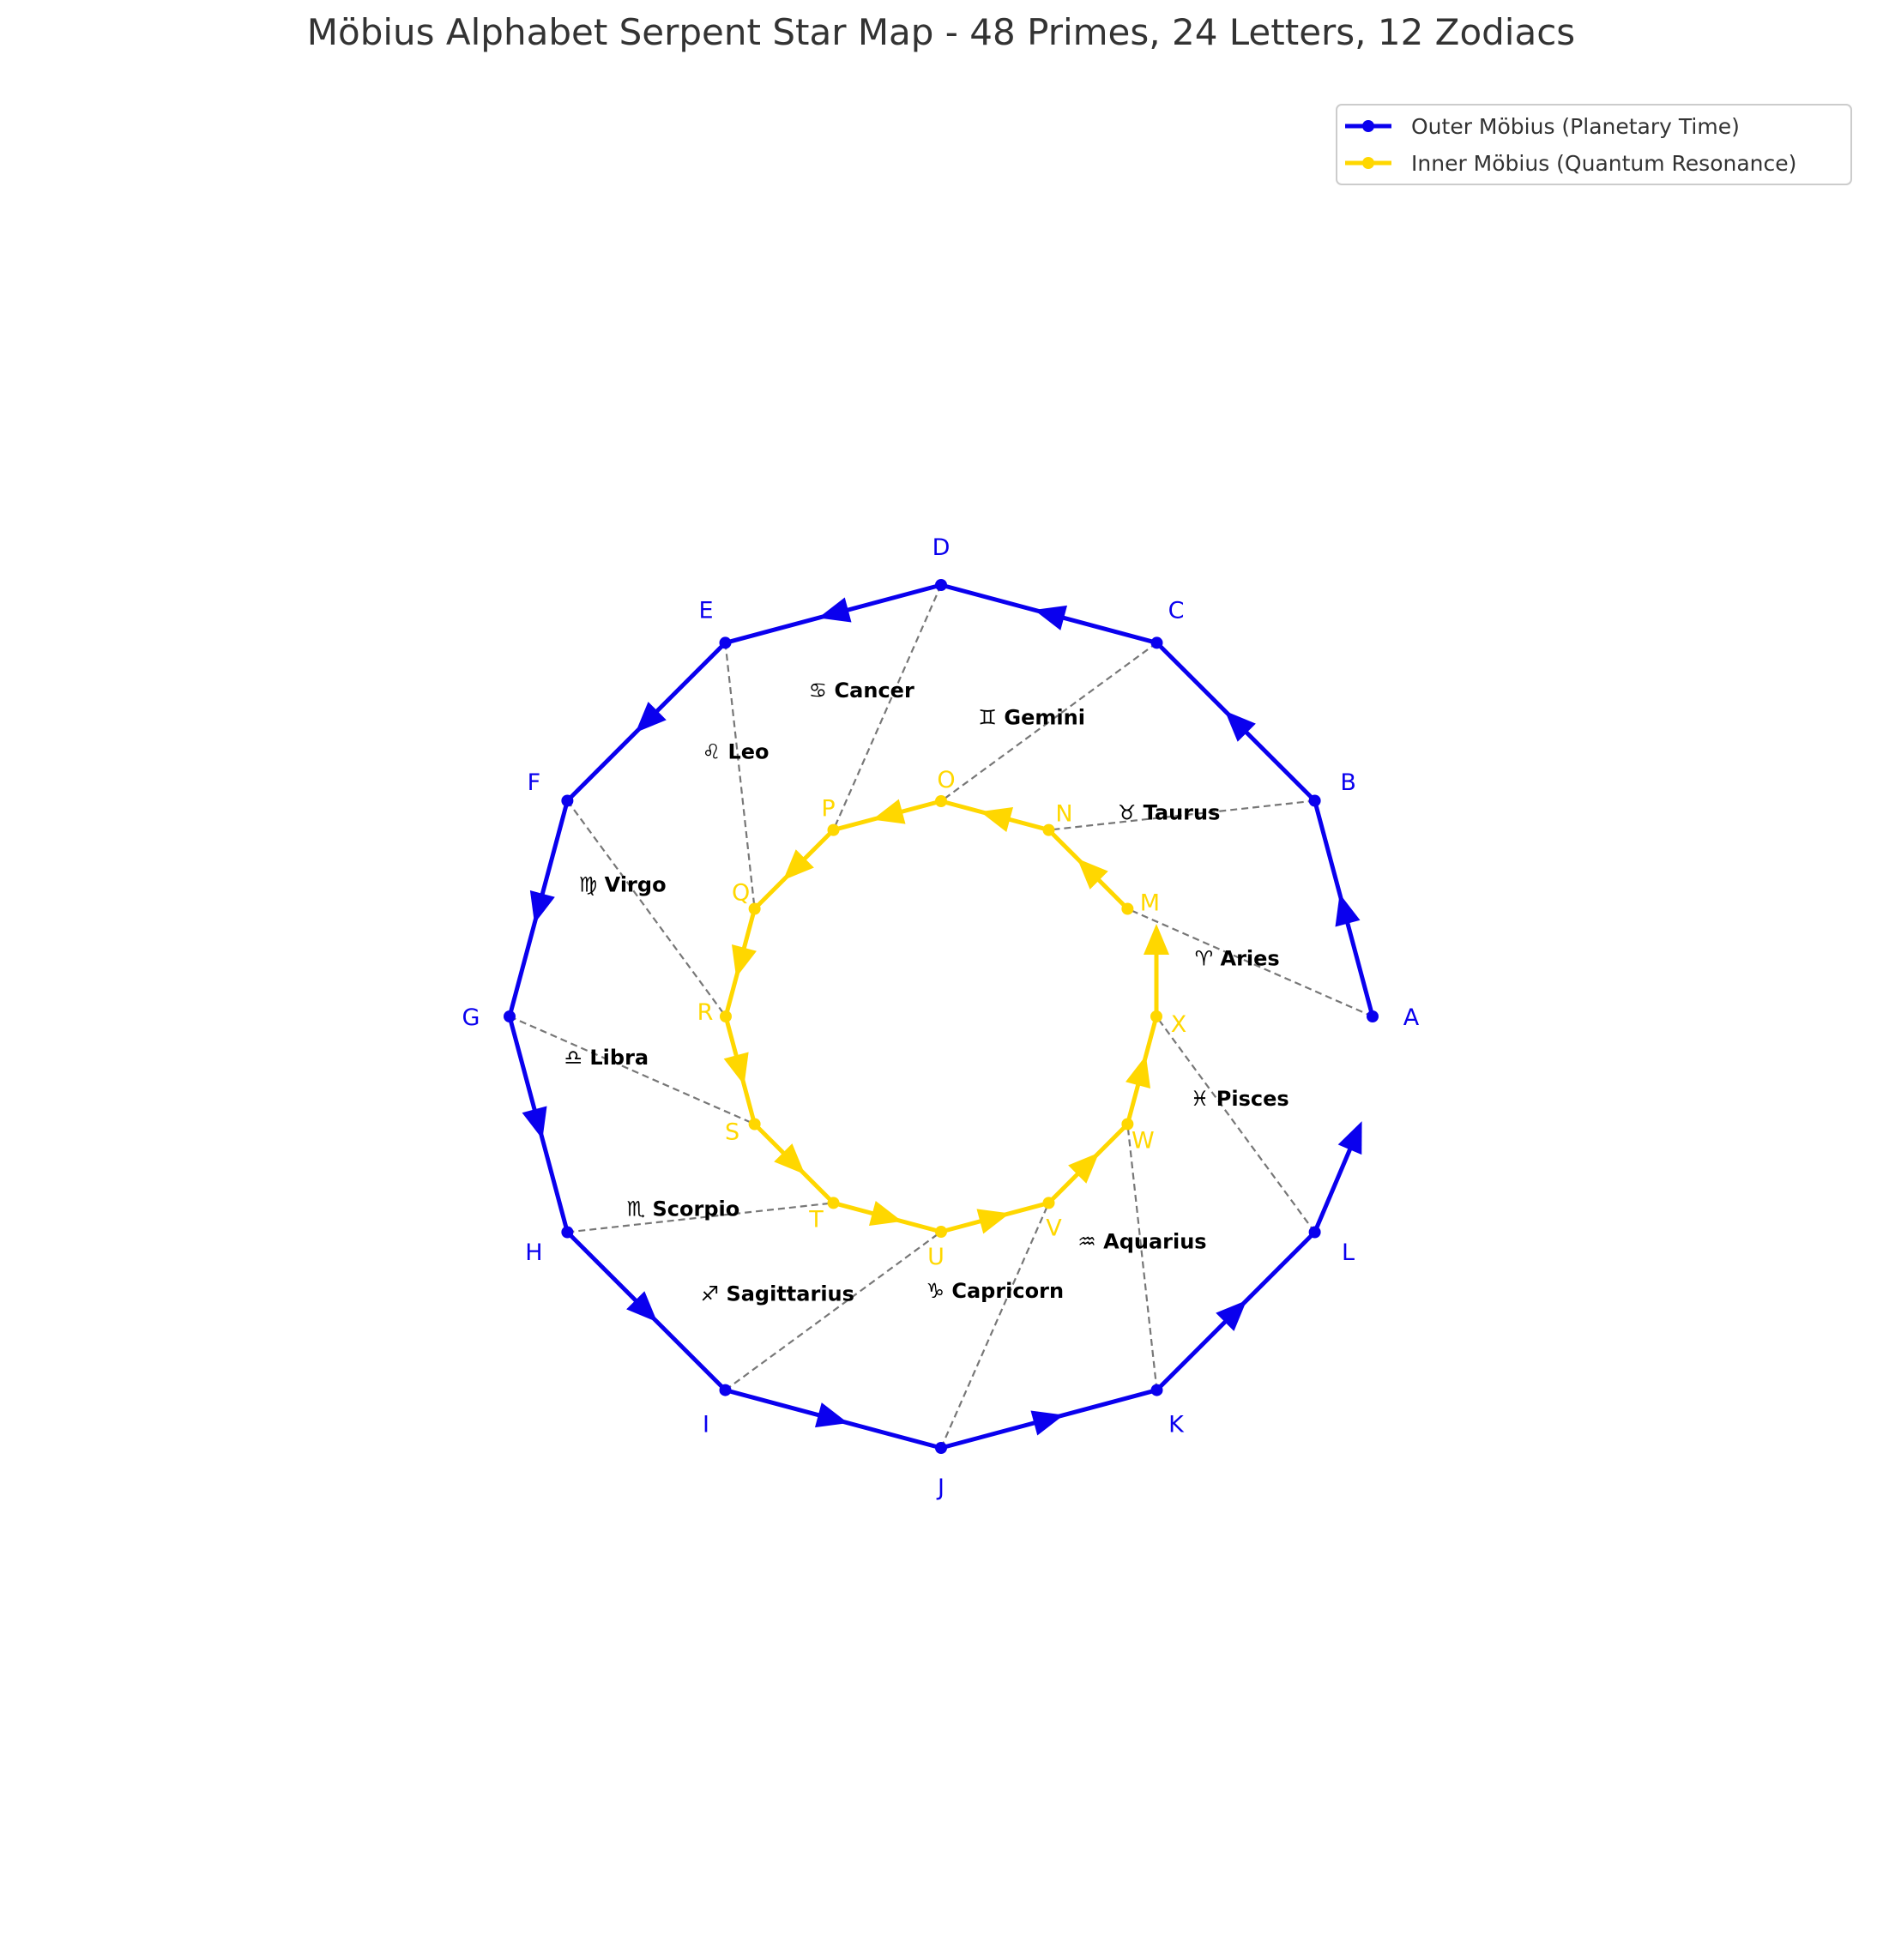  What do you see at coordinates (833, 830) in the screenshot?
I see `inner-node-p` at bounding box center [833, 830].